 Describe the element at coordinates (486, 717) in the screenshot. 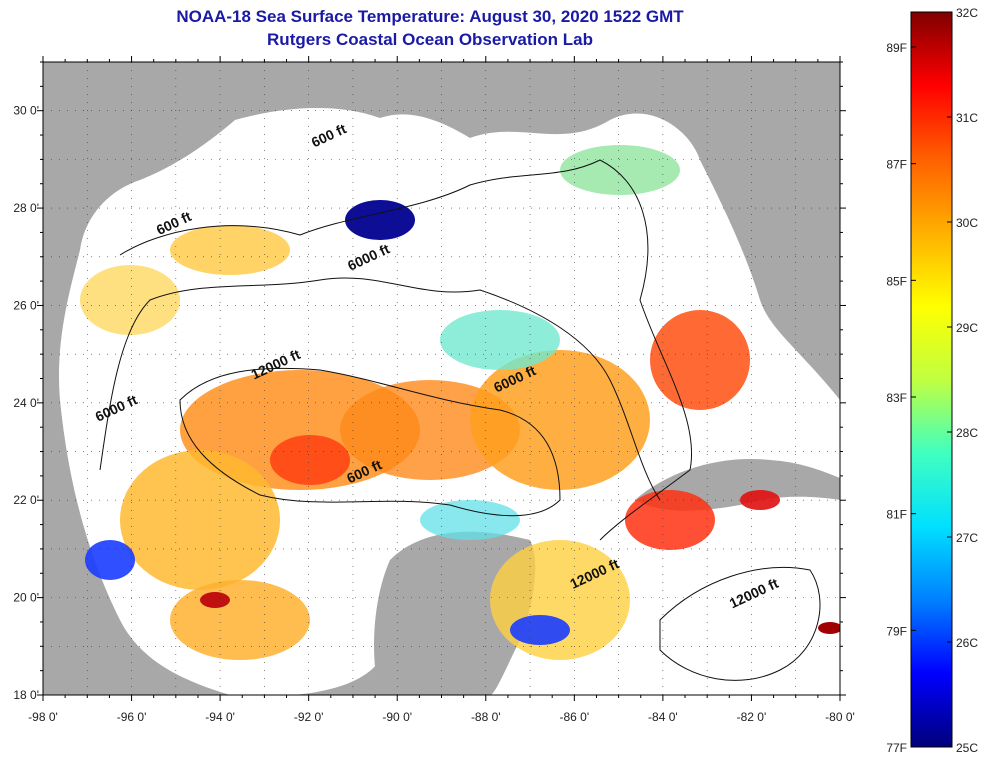

I see `lon-label: -88 0'` at that location.